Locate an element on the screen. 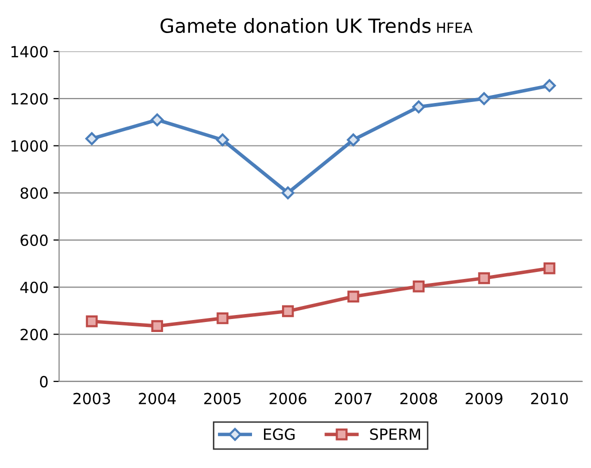 This screenshot has width=591, height=468. y-tick-label: 600 is located at coordinates (34, 240).